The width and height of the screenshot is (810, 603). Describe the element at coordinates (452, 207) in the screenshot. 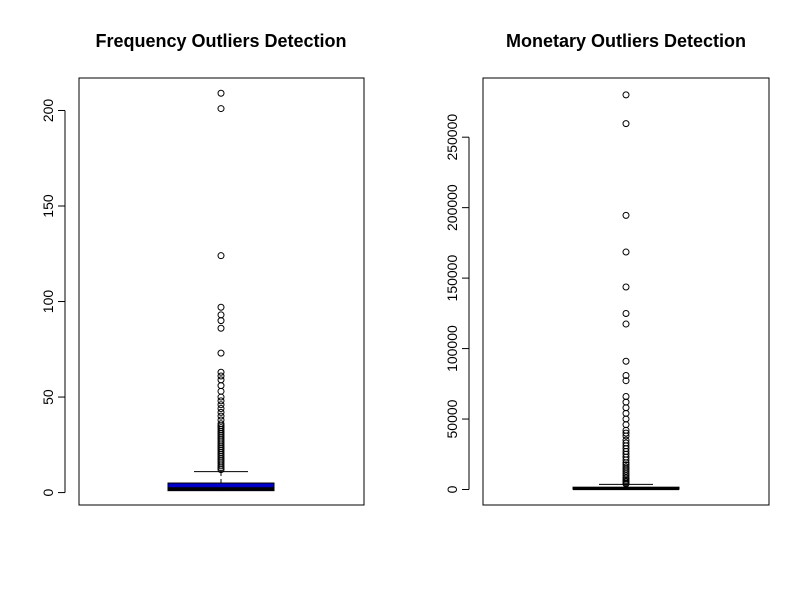

I see `monetary-y-tick-label: 200000` at that location.